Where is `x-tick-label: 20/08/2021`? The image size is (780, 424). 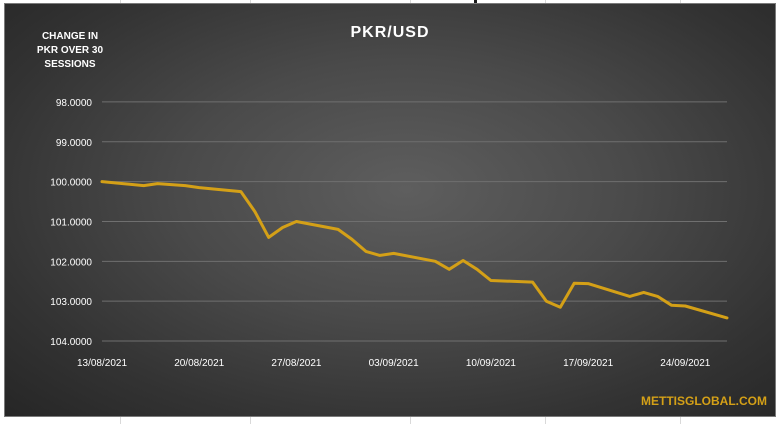
x-tick-label: 20/08/2021 is located at coordinates (199, 363).